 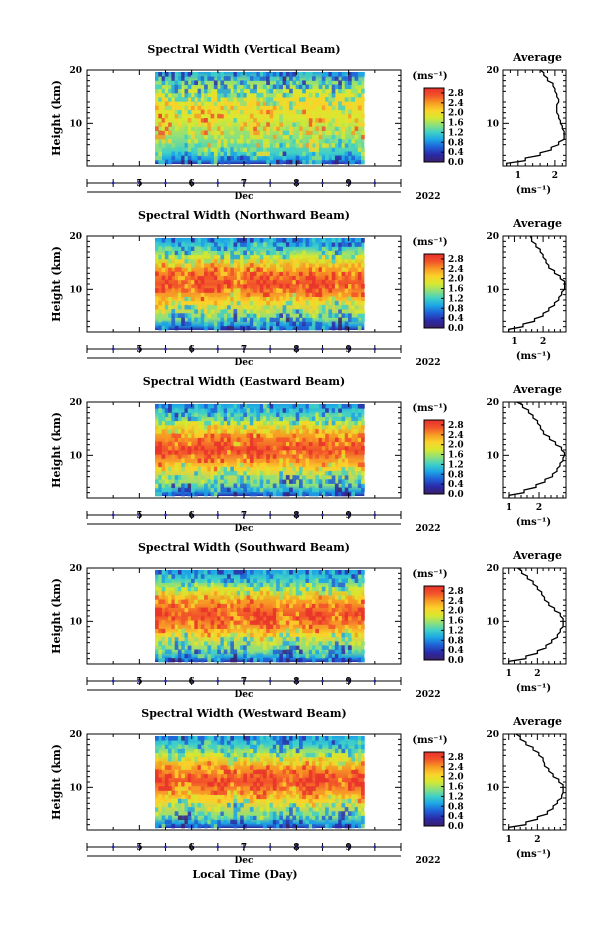 What do you see at coordinates (244, 874) in the screenshot?
I see `x-axis-label: Local Time (Day)` at bounding box center [244, 874].